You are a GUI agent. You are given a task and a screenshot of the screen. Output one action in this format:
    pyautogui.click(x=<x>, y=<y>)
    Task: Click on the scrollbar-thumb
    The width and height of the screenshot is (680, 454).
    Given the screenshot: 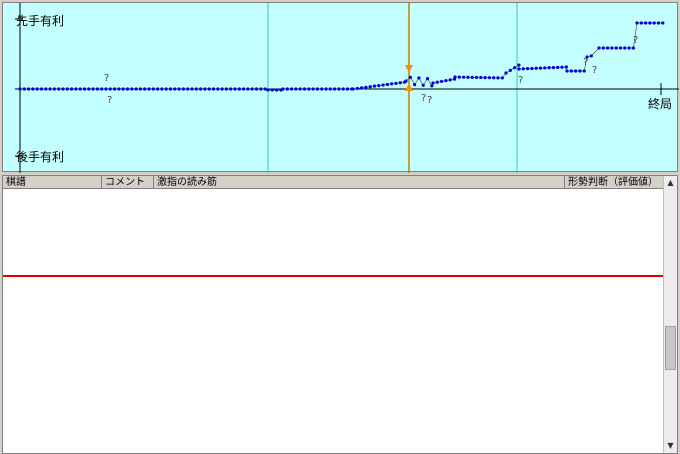 What is the action you would take?
    pyautogui.click(x=670, y=348)
    